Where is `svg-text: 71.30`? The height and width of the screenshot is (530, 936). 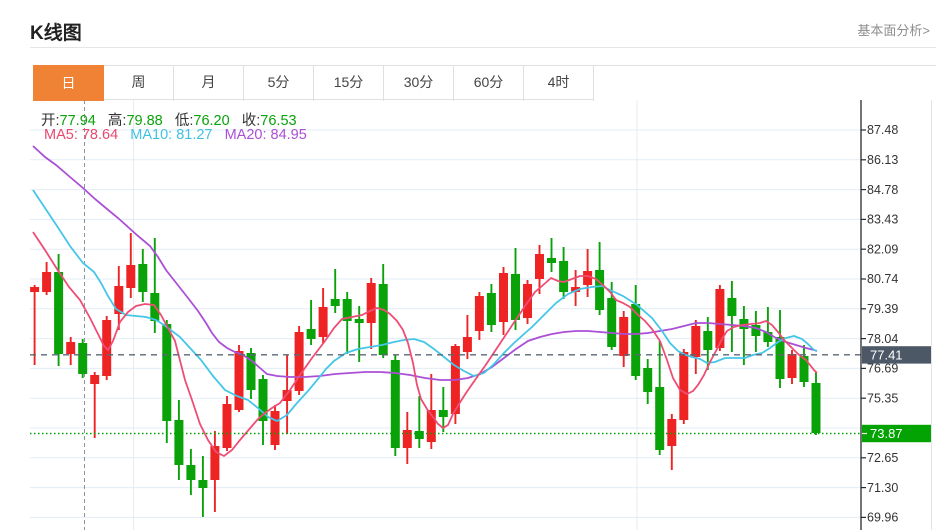
svg-text: 71.30 is located at coordinates (882, 488).